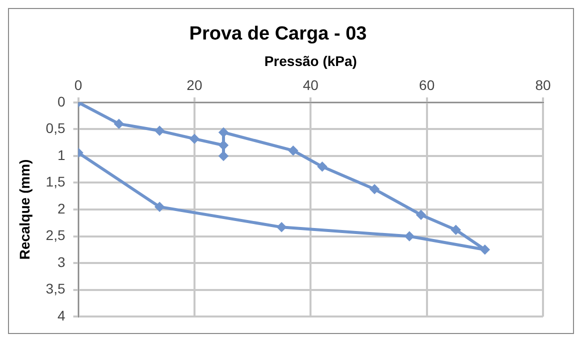  What do you see at coordinates (56, 182) in the screenshot?
I see `y-tick-label: 1,5` at bounding box center [56, 182].